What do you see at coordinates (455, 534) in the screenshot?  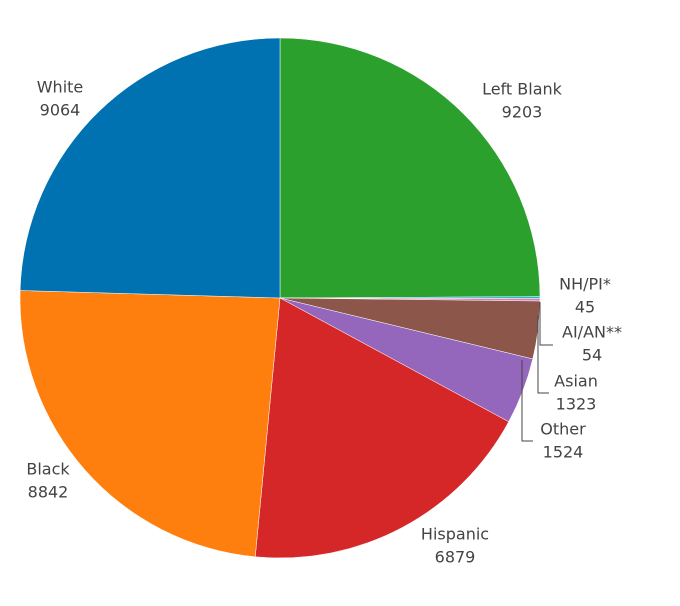 I see `slice-label: Hispanic` at bounding box center [455, 534].